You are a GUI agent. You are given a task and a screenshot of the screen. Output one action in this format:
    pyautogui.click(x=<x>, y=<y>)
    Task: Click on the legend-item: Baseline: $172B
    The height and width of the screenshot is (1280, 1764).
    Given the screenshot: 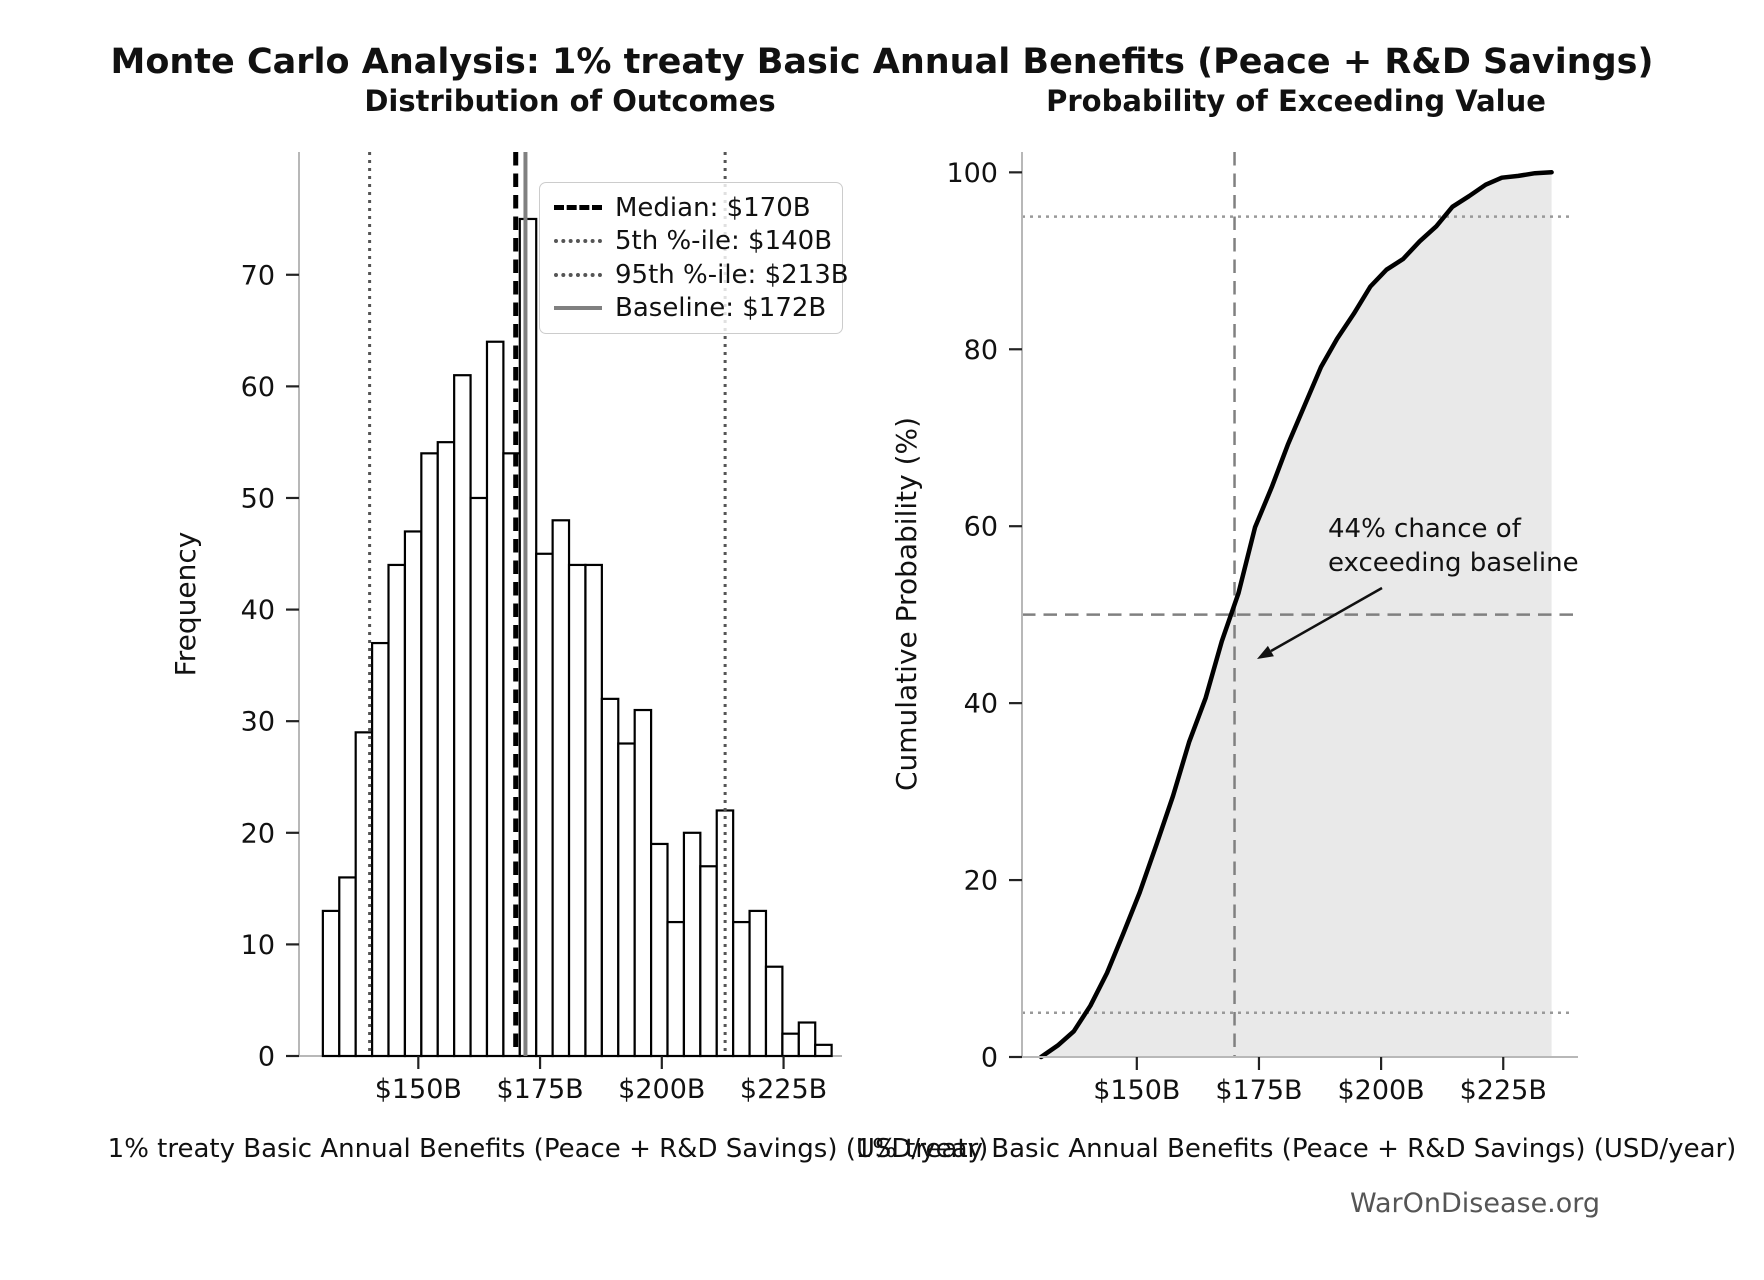 What is the action you would take?
    pyautogui.click(x=691, y=309)
    